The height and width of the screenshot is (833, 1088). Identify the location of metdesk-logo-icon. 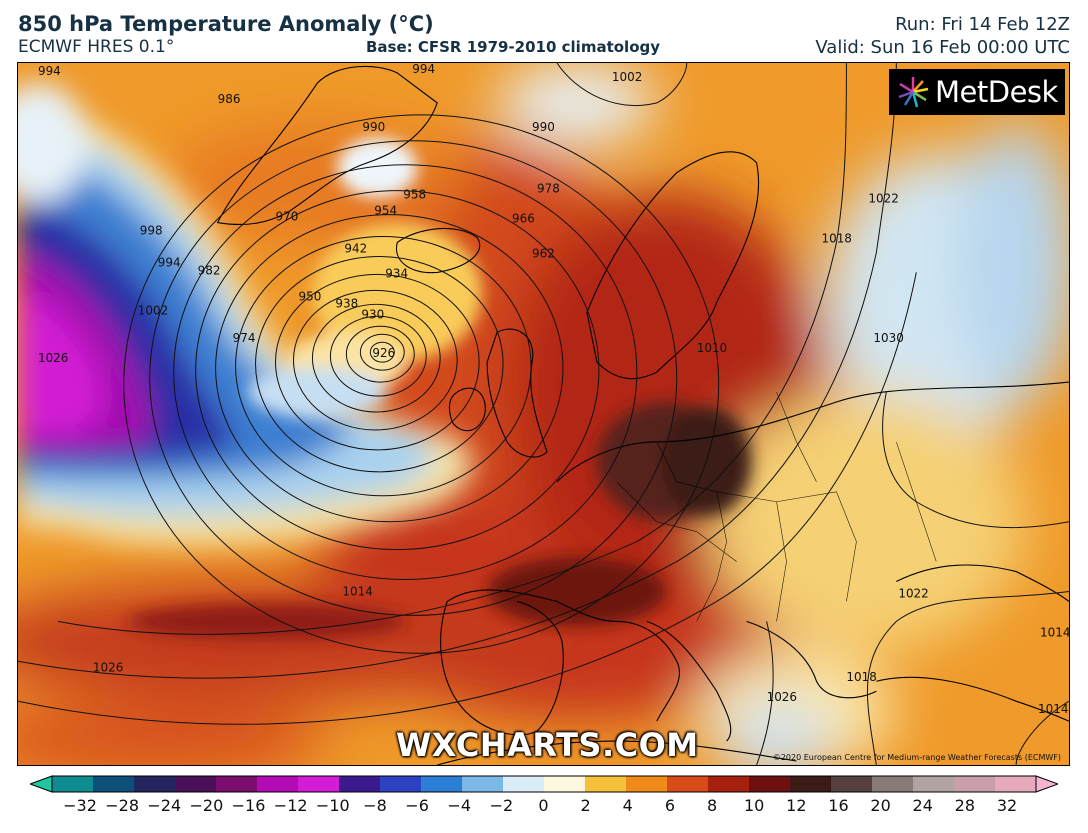
(913, 92).